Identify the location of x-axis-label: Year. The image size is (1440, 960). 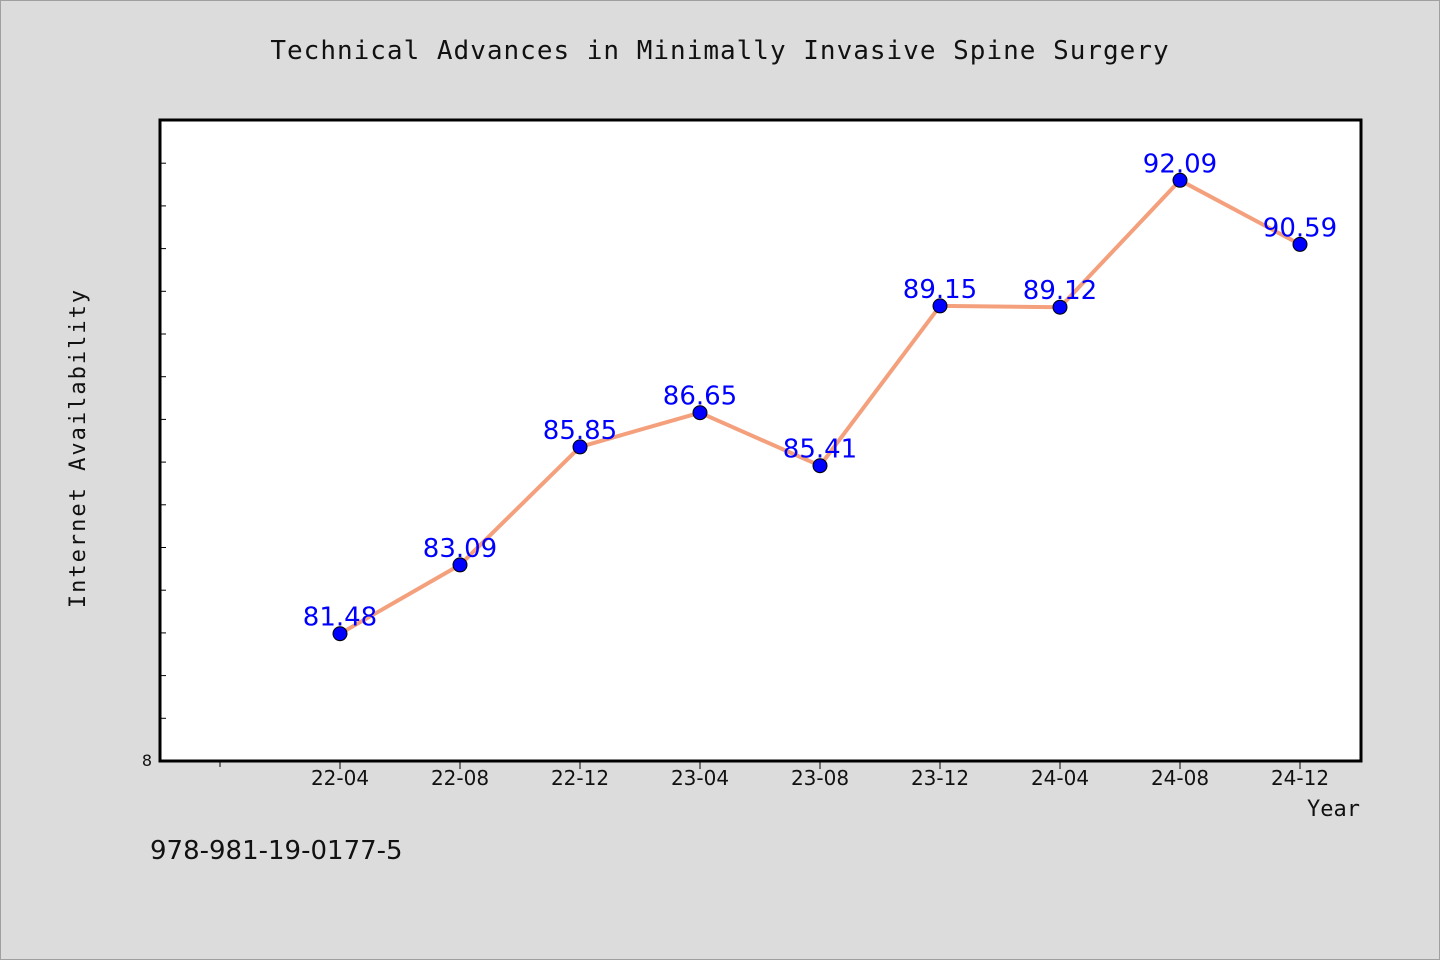
(1333, 809).